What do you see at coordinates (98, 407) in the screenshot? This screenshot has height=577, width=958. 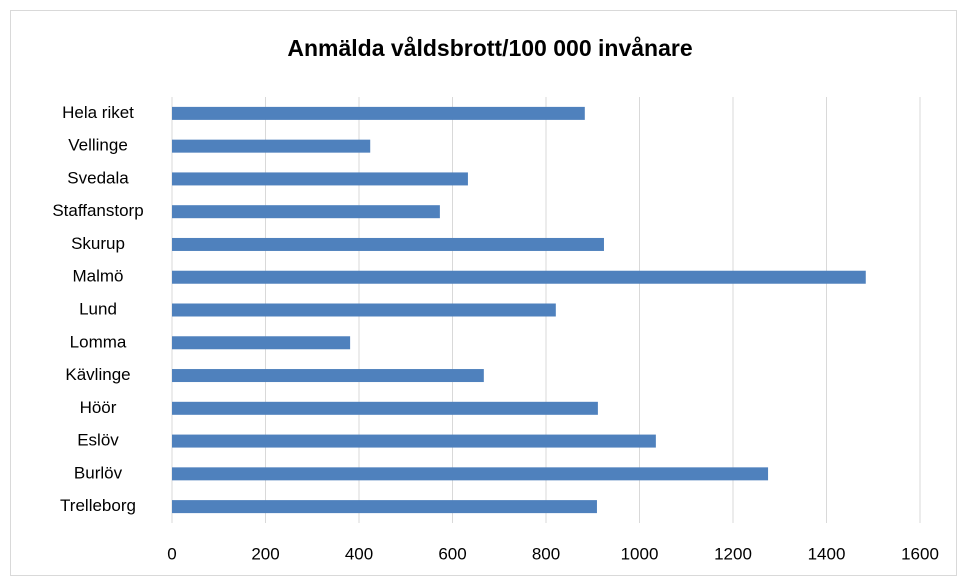 I see `y-tick-label: Höör` at bounding box center [98, 407].